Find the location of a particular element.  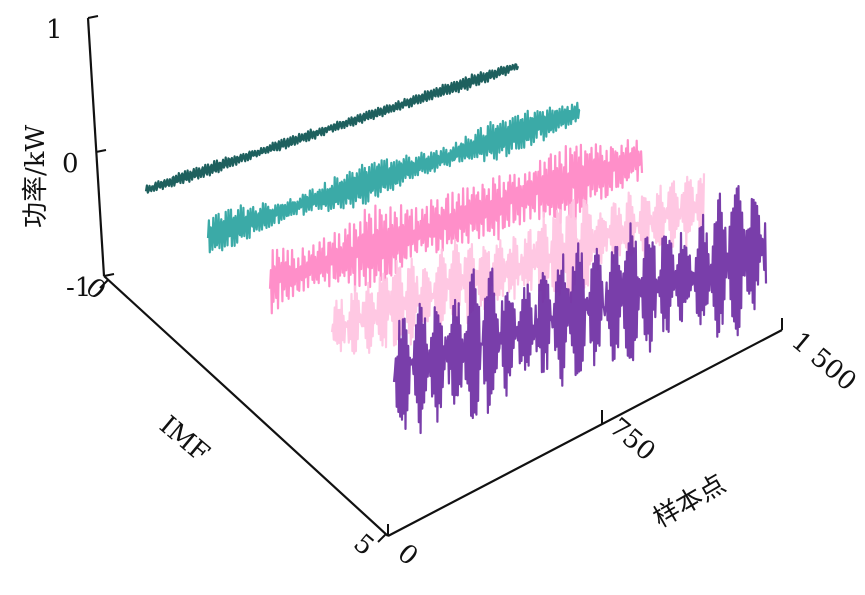

imf-tick-label-5: 5 is located at coordinates (364, 545).